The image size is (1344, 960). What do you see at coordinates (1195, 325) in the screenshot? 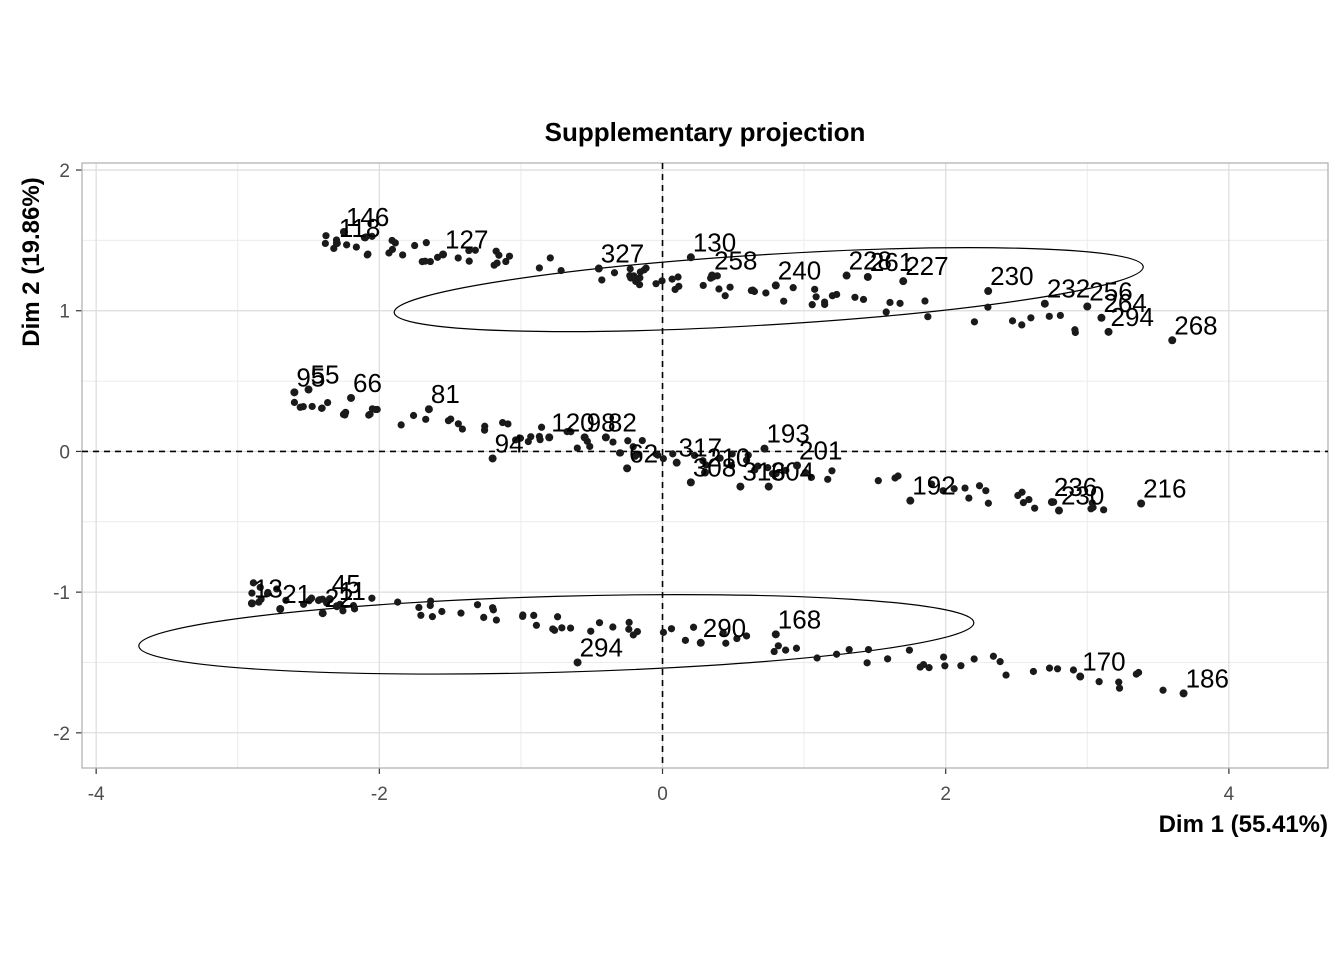
I see `point-label: 268` at bounding box center [1195, 325].